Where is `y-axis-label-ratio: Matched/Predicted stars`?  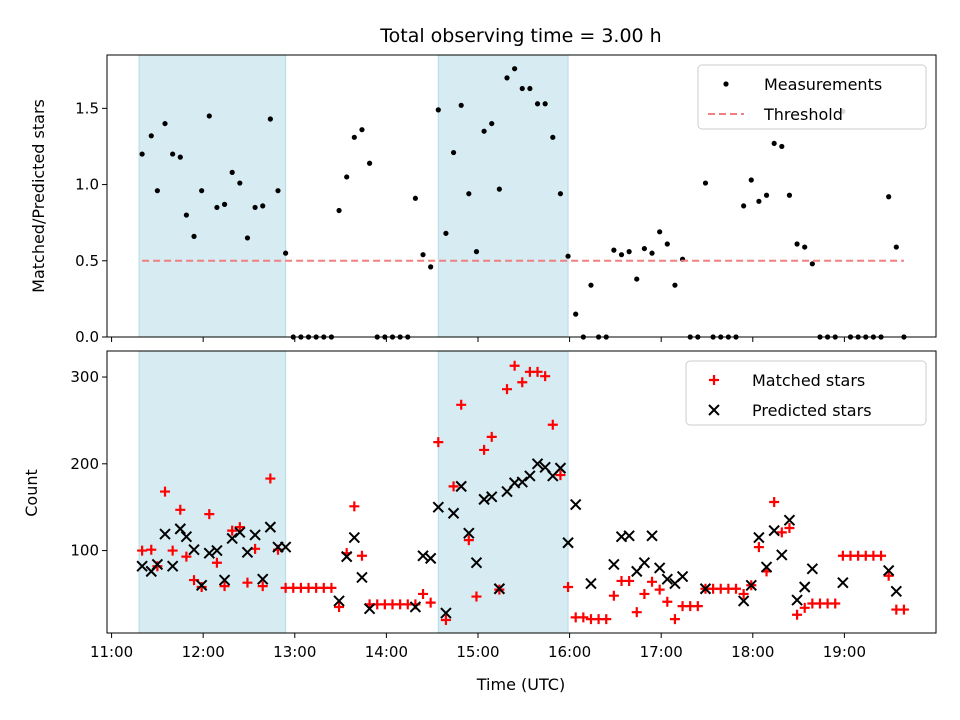 y-axis-label-ratio: Matched/Predicted stars is located at coordinates (38, 196).